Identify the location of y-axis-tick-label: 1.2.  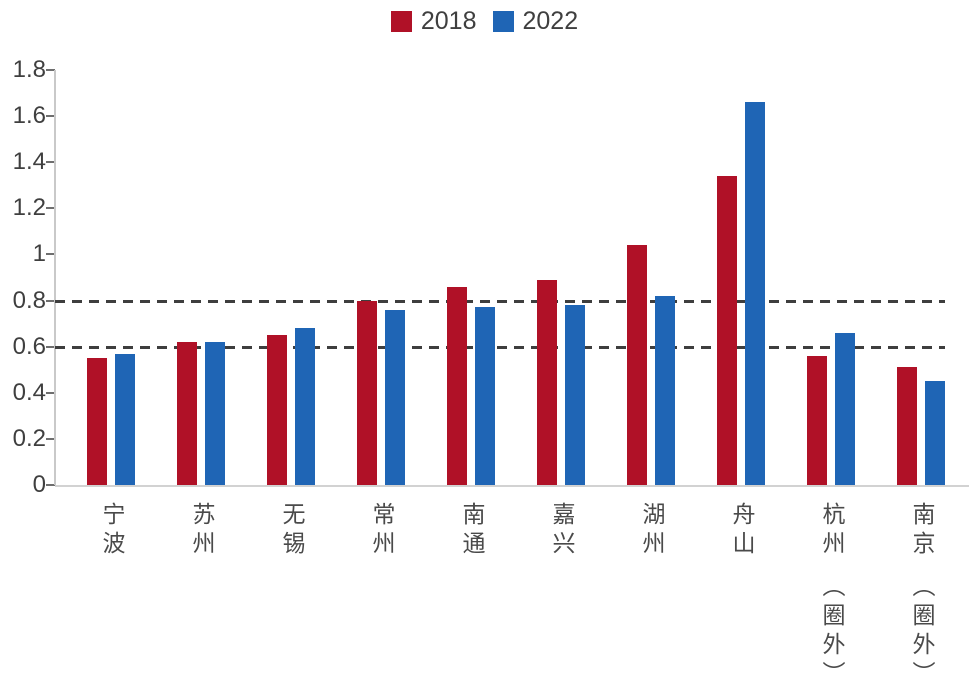
(29, 208).